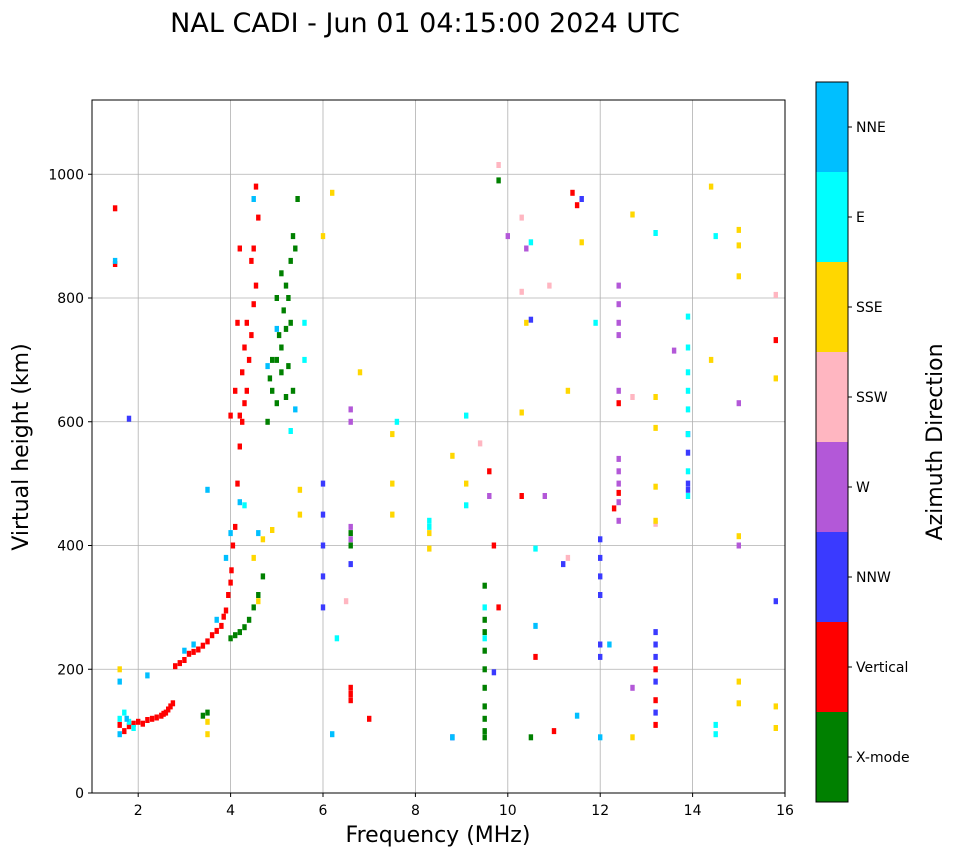  Describe the element at coordinates (508, 811) in the screenshot. I see `x-tick-label: 10` at that location.